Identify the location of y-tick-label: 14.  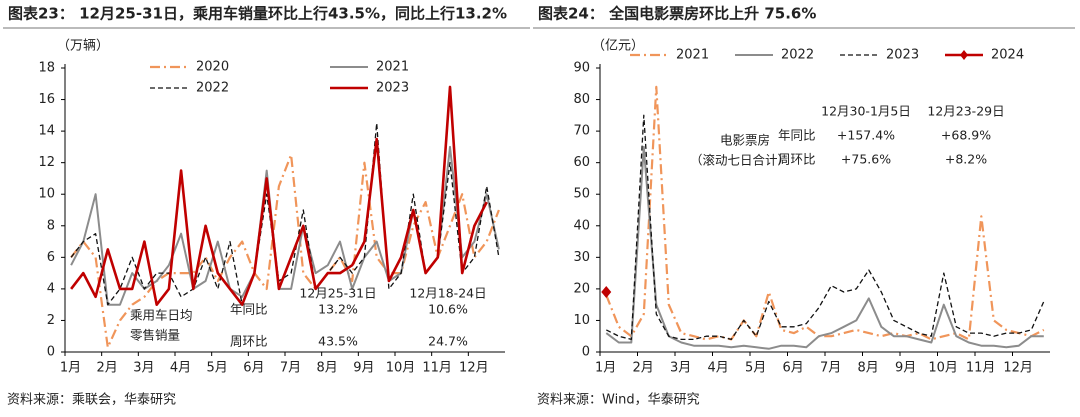
(46, 131).